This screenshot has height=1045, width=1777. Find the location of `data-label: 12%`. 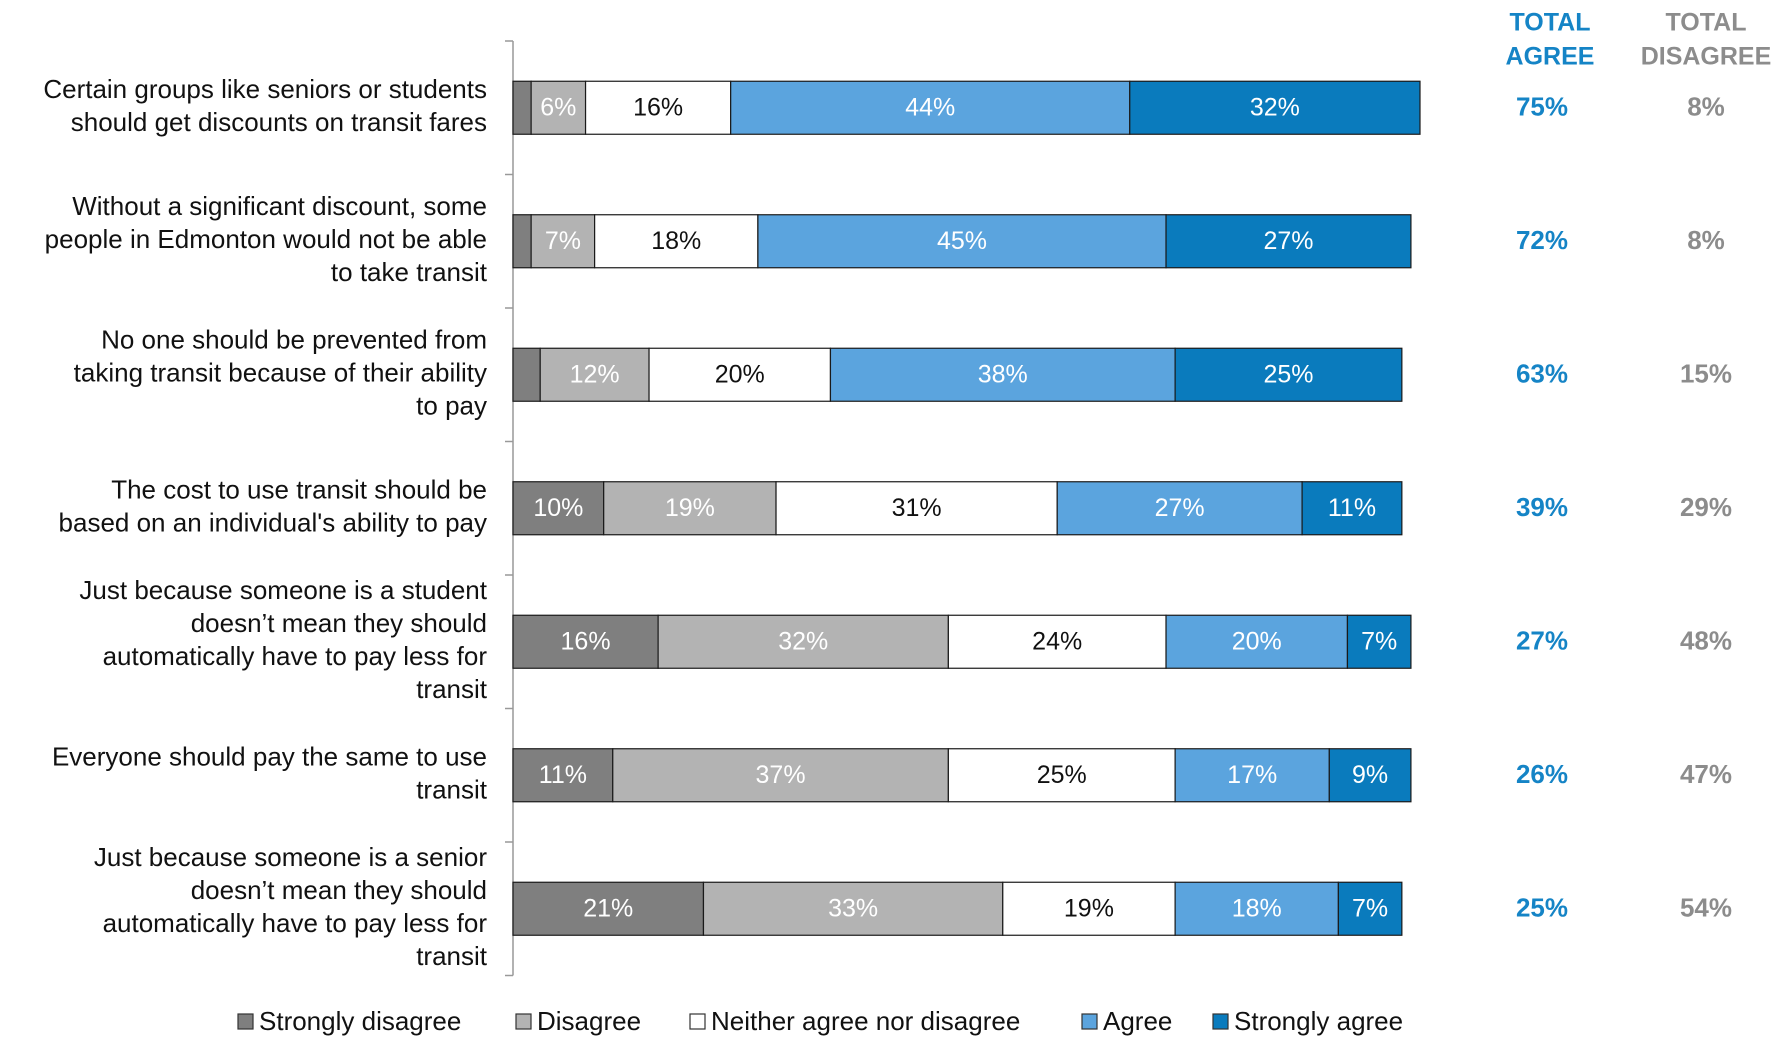

data-label: 12% is located at coordinates (595, 374).